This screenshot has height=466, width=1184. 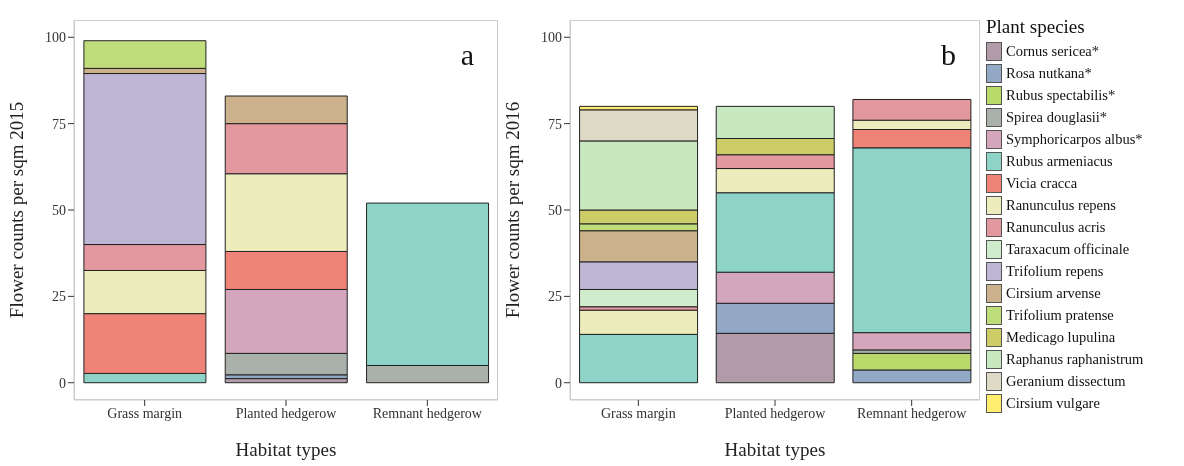 I want to click on legend-label: Spirea douglasii*, so click(x=1057, y=117).